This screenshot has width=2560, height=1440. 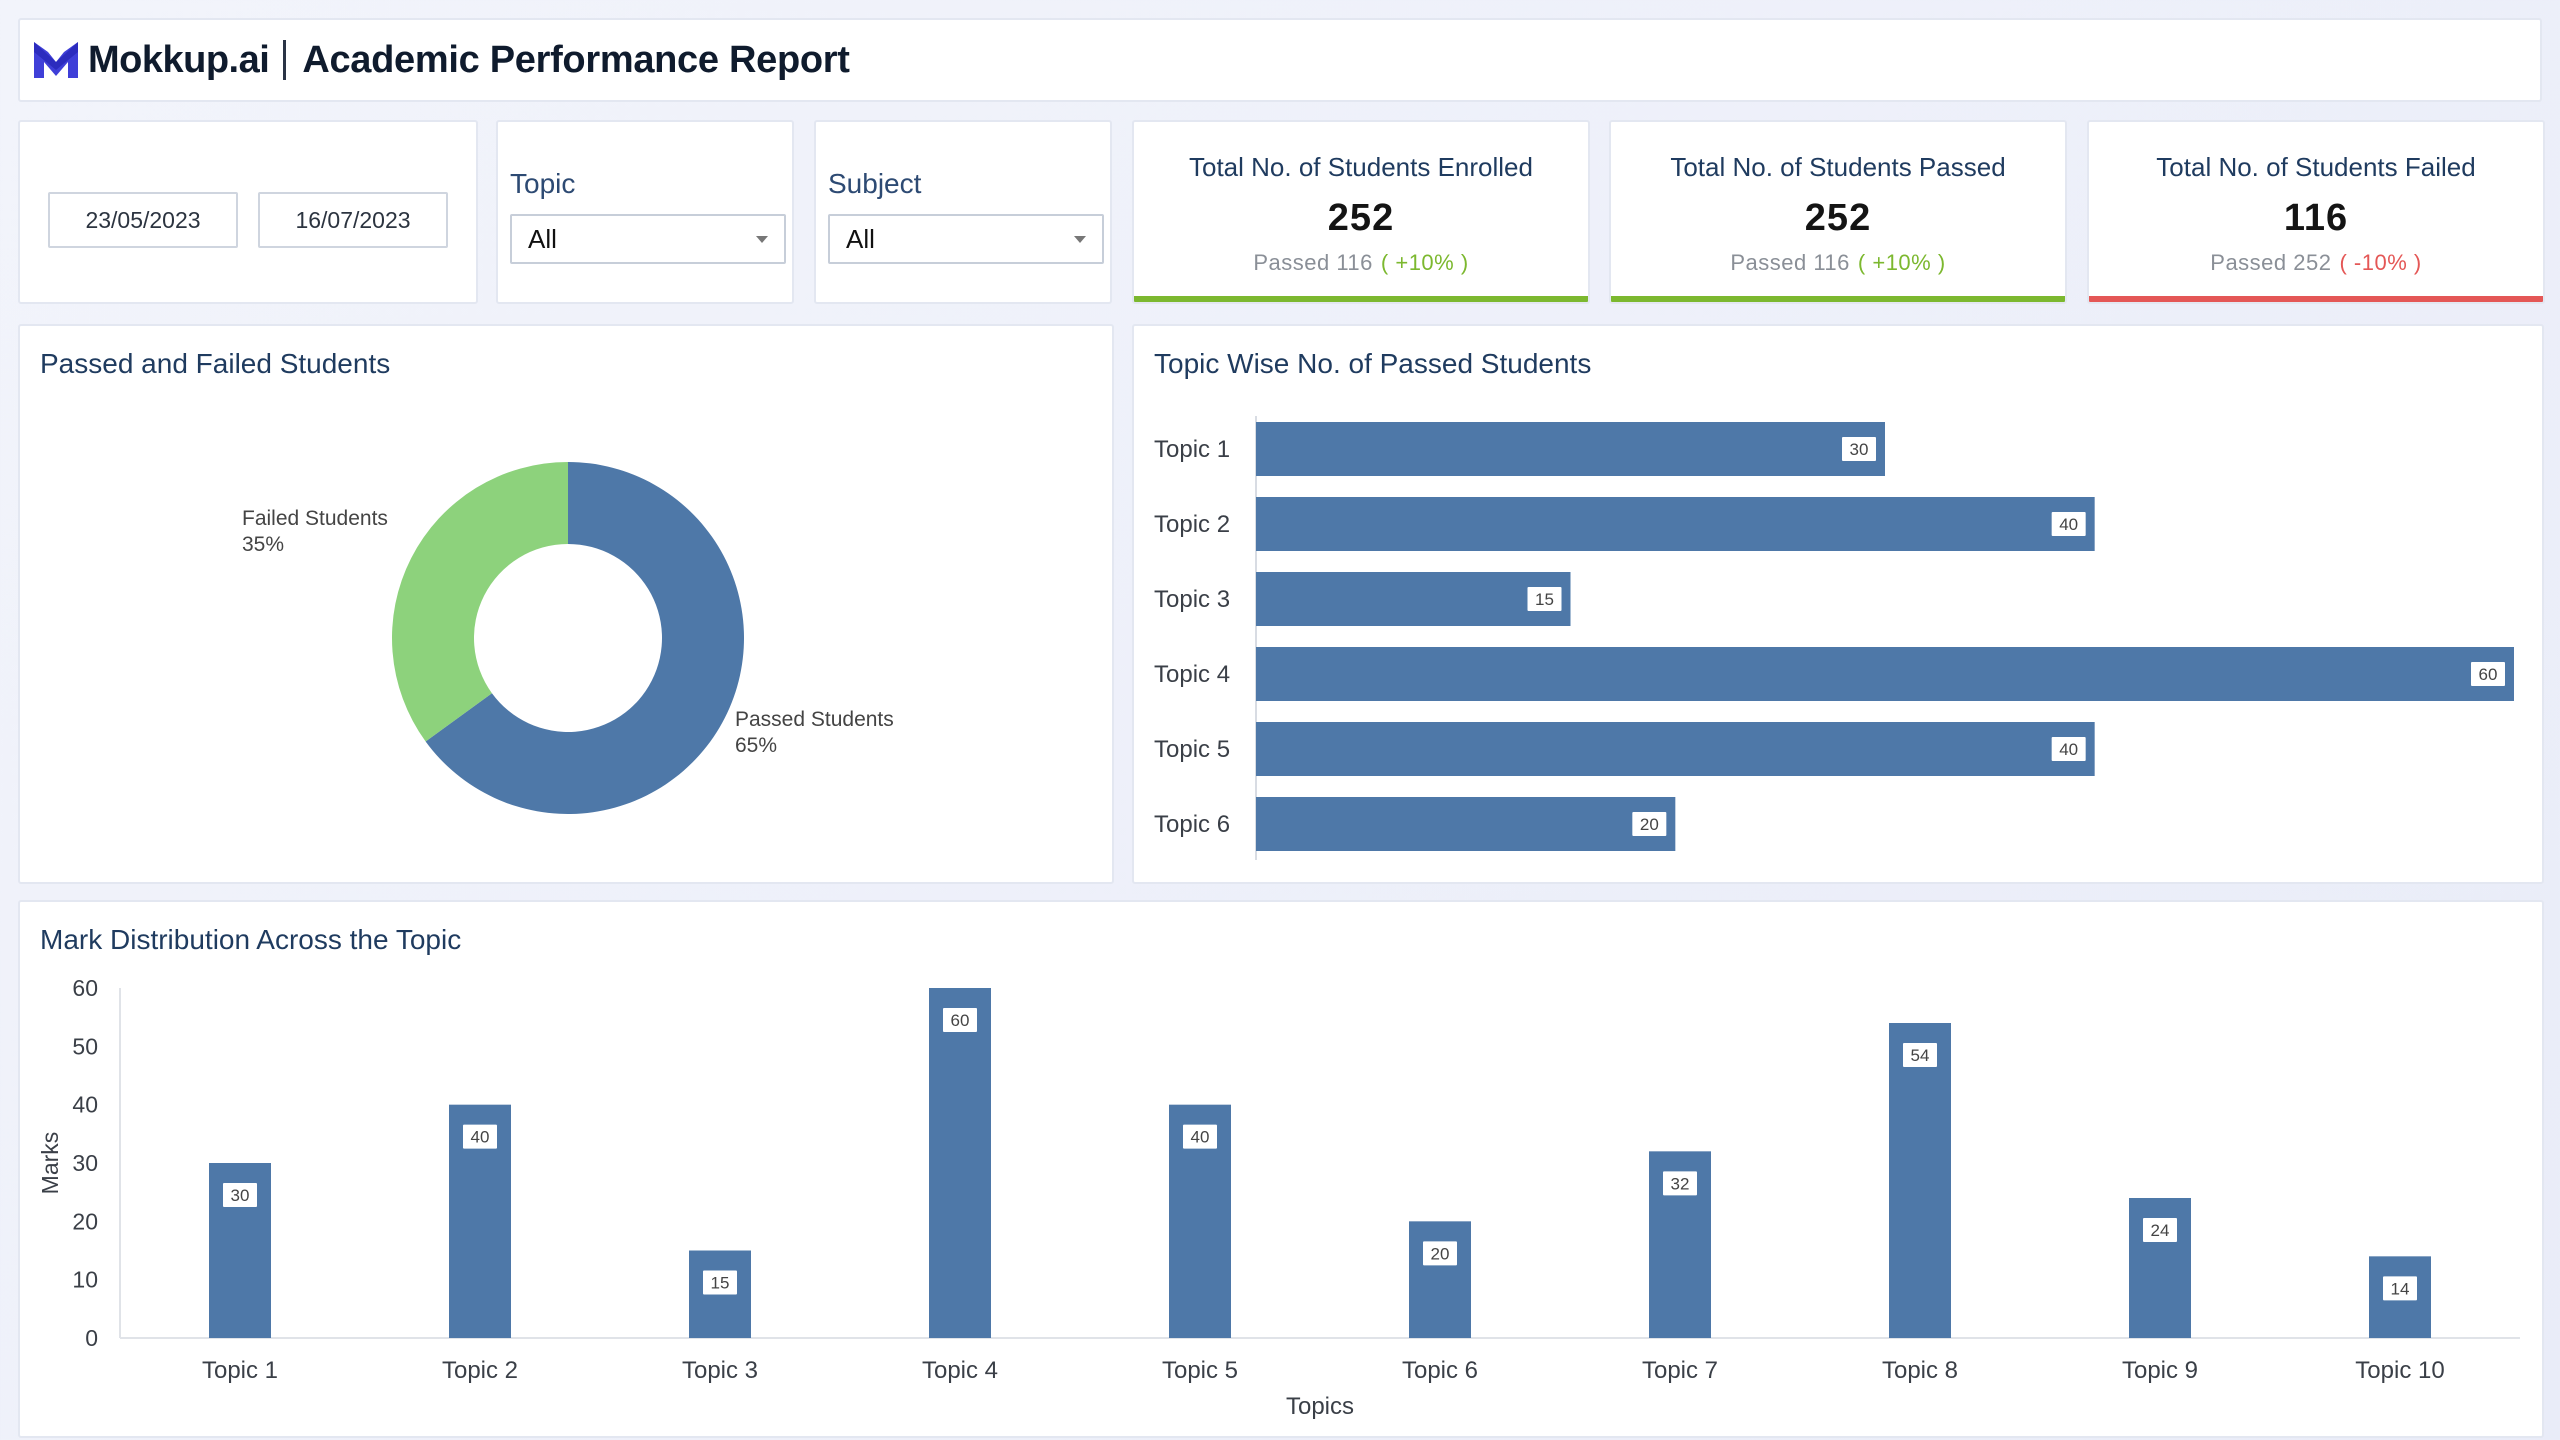 I want to click on x-tick-label: Topic 9, so click(x=2160, y=1370).